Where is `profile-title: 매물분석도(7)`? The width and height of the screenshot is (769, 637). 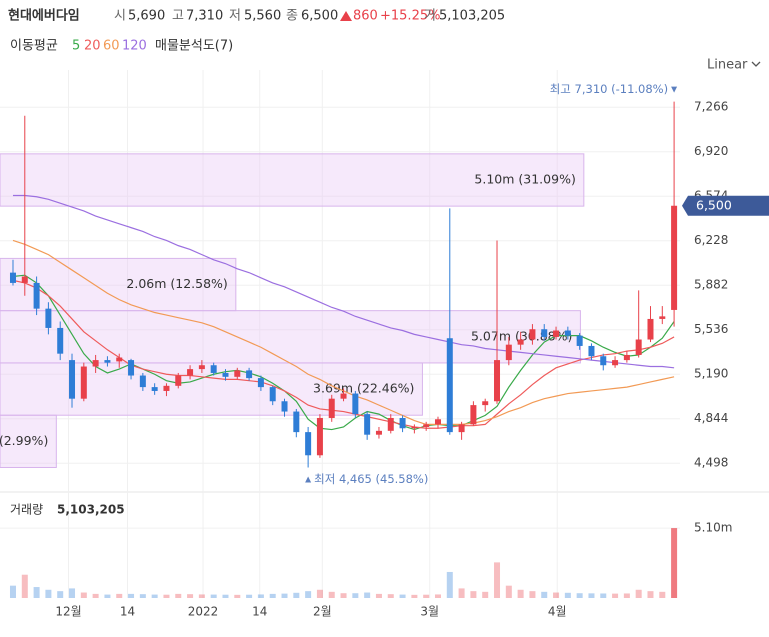
profile-title: 매물분석도(7) is located at coordinates (194, 46).